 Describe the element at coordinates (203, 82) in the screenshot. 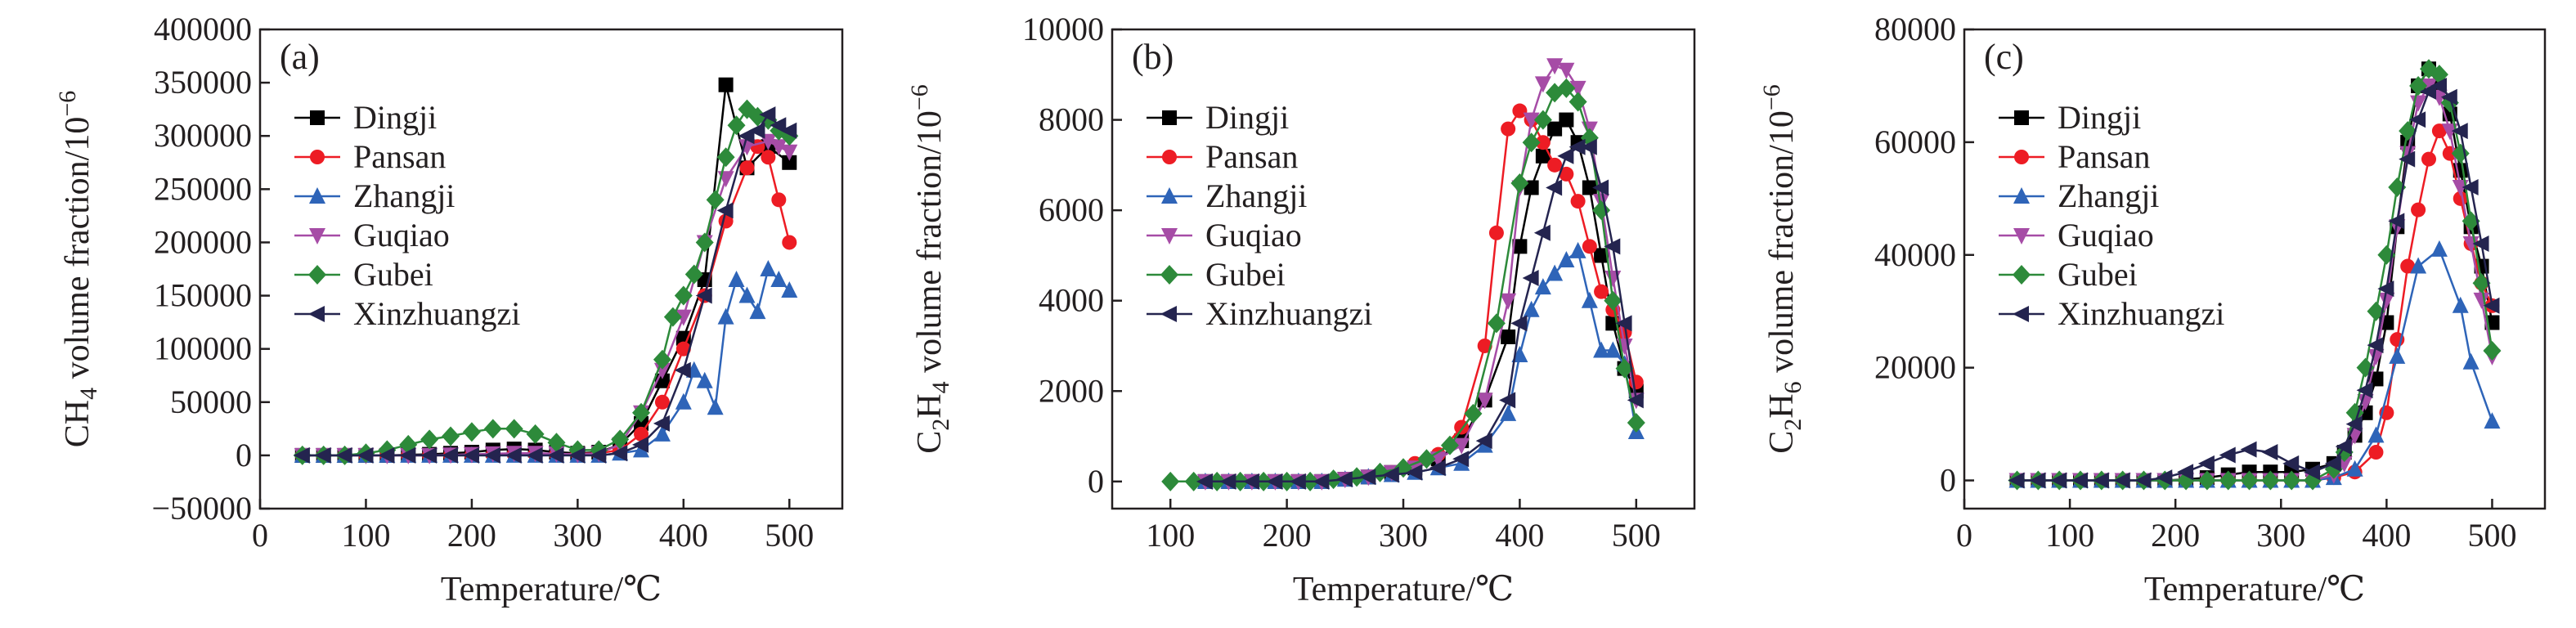

I see `y-tick-label: 350000` at that location.